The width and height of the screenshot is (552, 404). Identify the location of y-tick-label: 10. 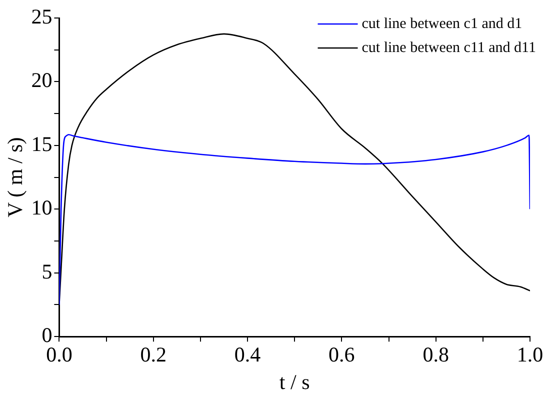
(41, 208).